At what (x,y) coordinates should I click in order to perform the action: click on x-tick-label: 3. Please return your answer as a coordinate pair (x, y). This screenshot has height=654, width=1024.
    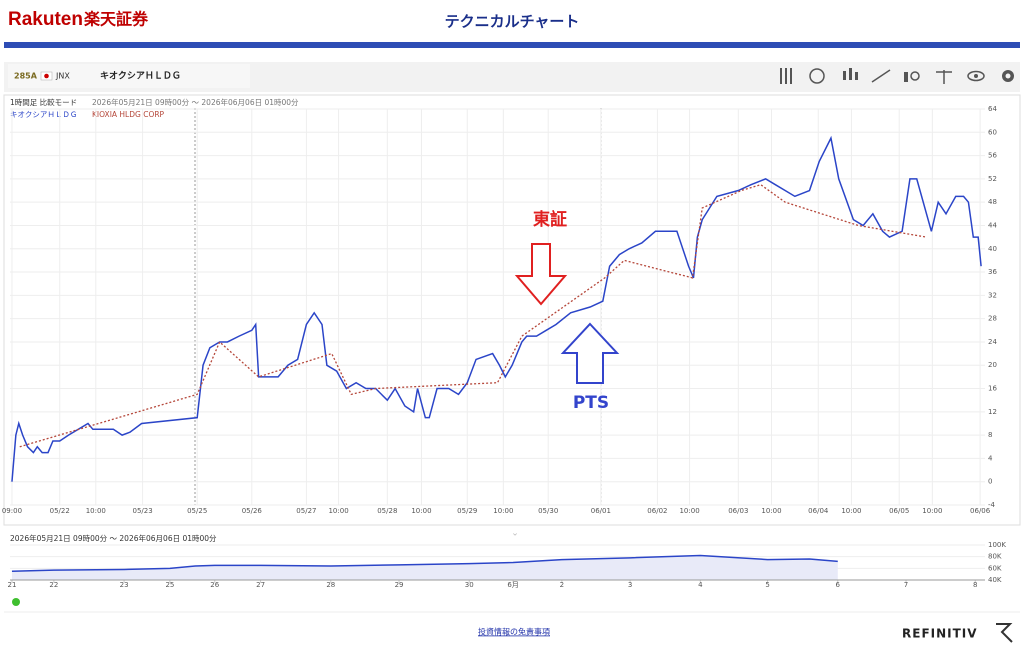
    Looking at the image, I should click on (630, 585).